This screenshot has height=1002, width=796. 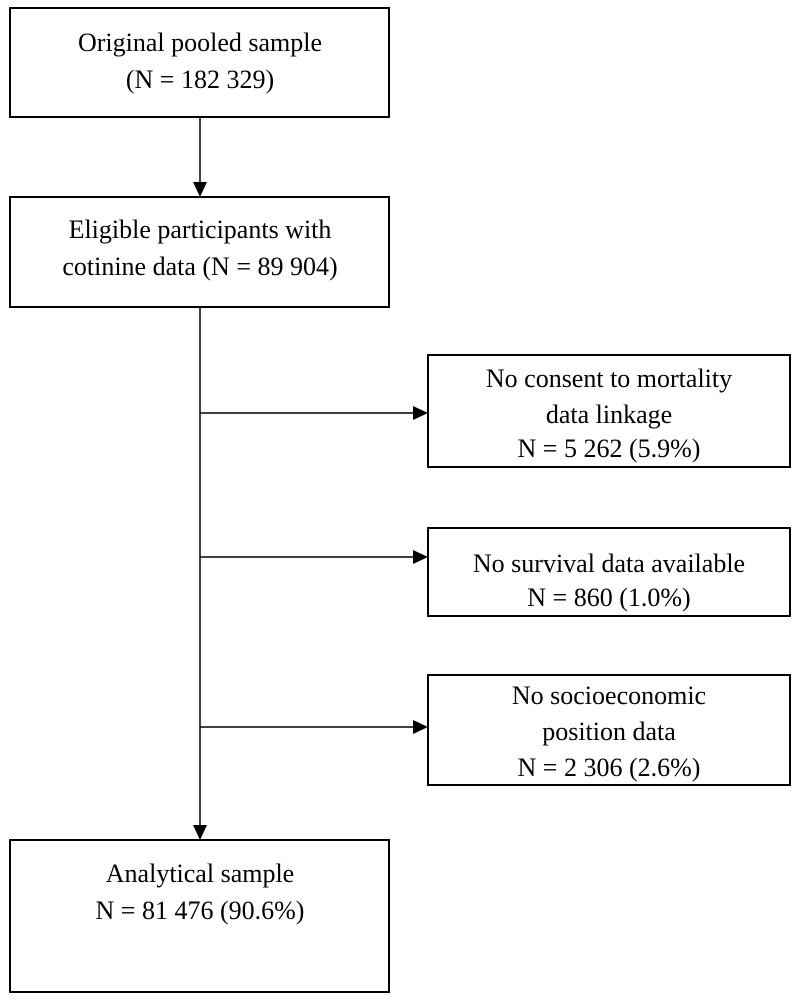 I want to click on box-text: Eligible participants with, so click(x=200, y=229).